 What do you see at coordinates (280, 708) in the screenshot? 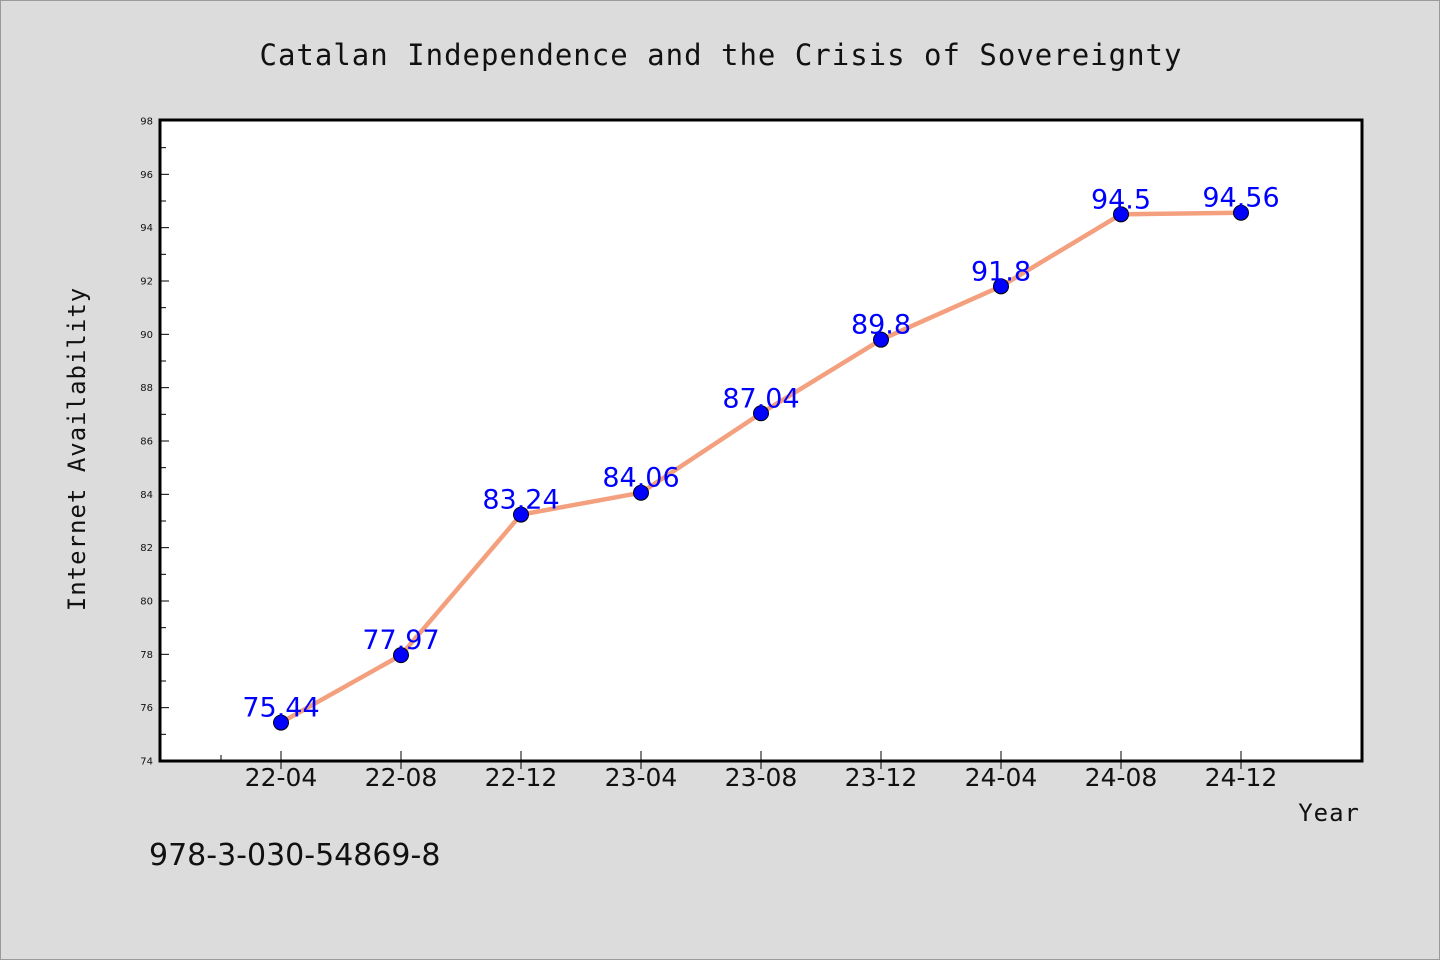
I see `data-label: 75.44` at bounding box center [280, 708].